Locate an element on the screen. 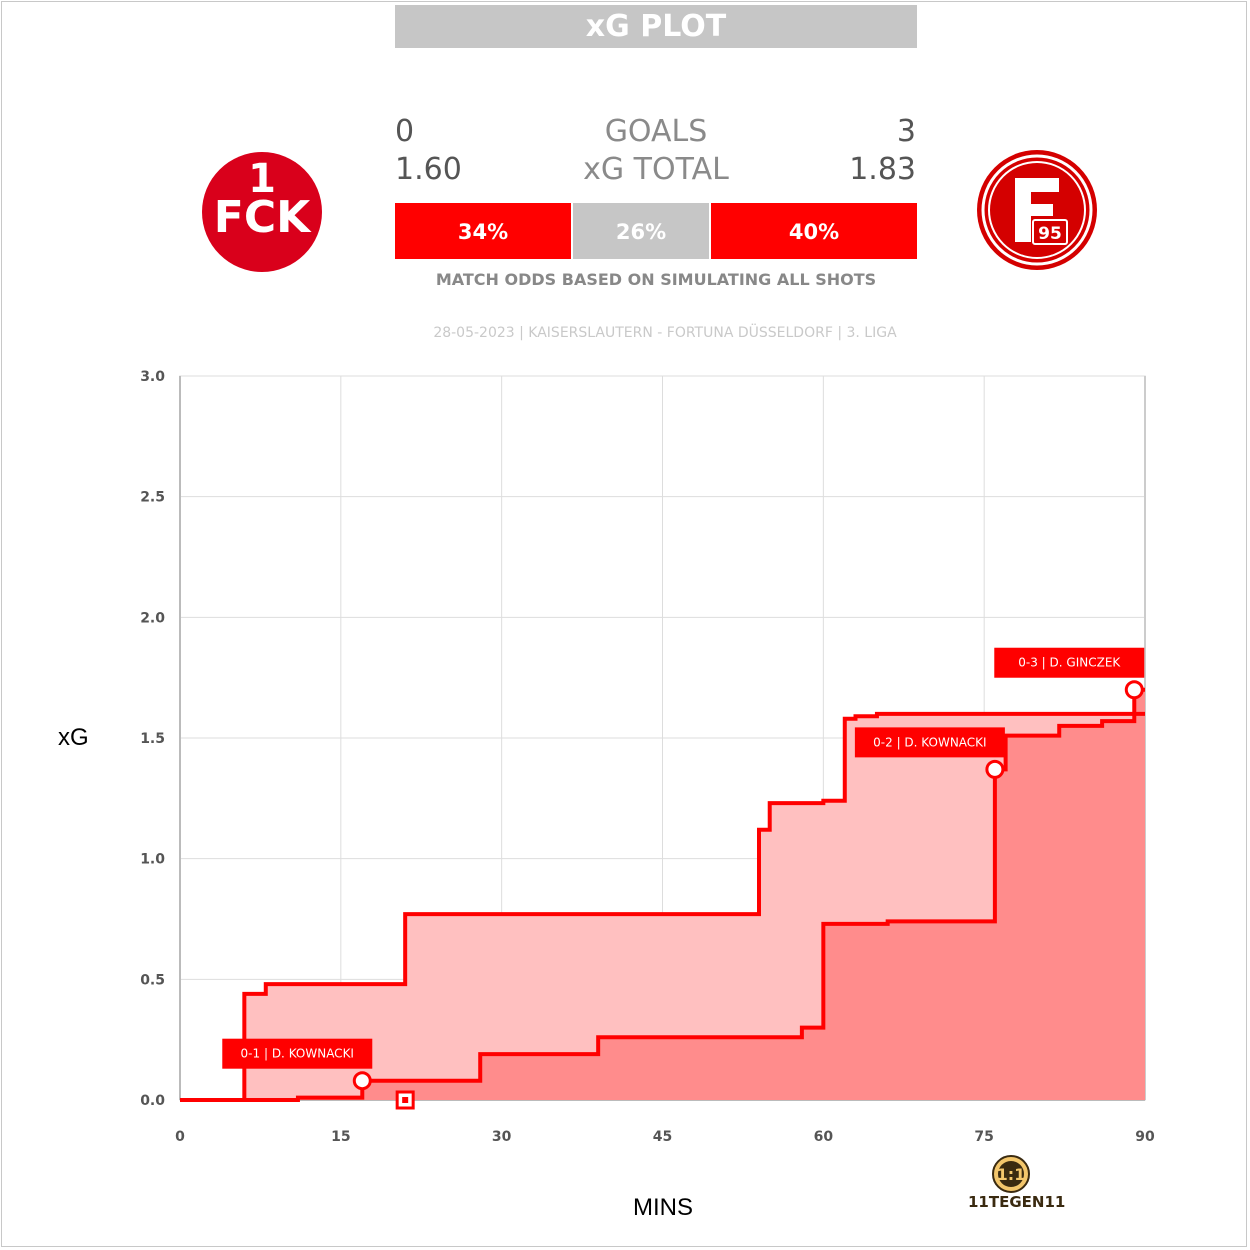 Image resolution: width=1250 pixels, height=1250 pixels. goal-label: 0-3 | D. GINCZEK is located at coordinates (1069, 663).